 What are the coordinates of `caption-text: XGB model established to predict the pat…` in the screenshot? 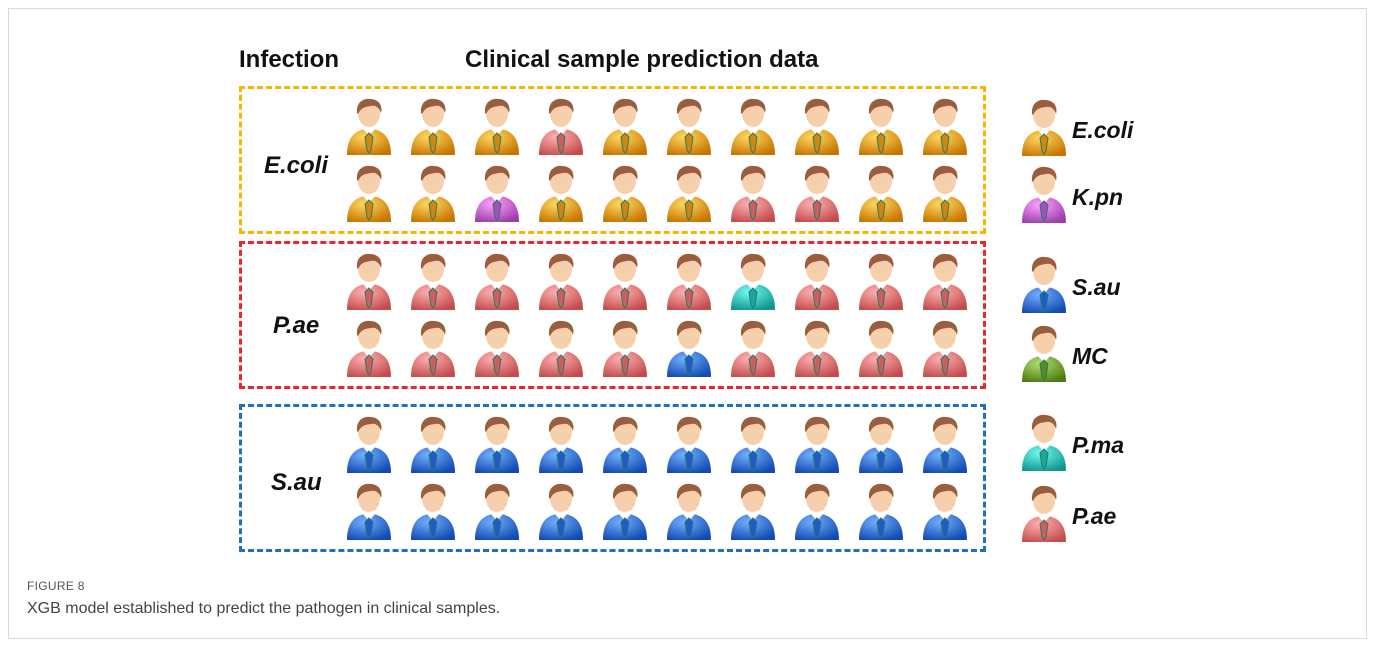 It's located at (264, 608).